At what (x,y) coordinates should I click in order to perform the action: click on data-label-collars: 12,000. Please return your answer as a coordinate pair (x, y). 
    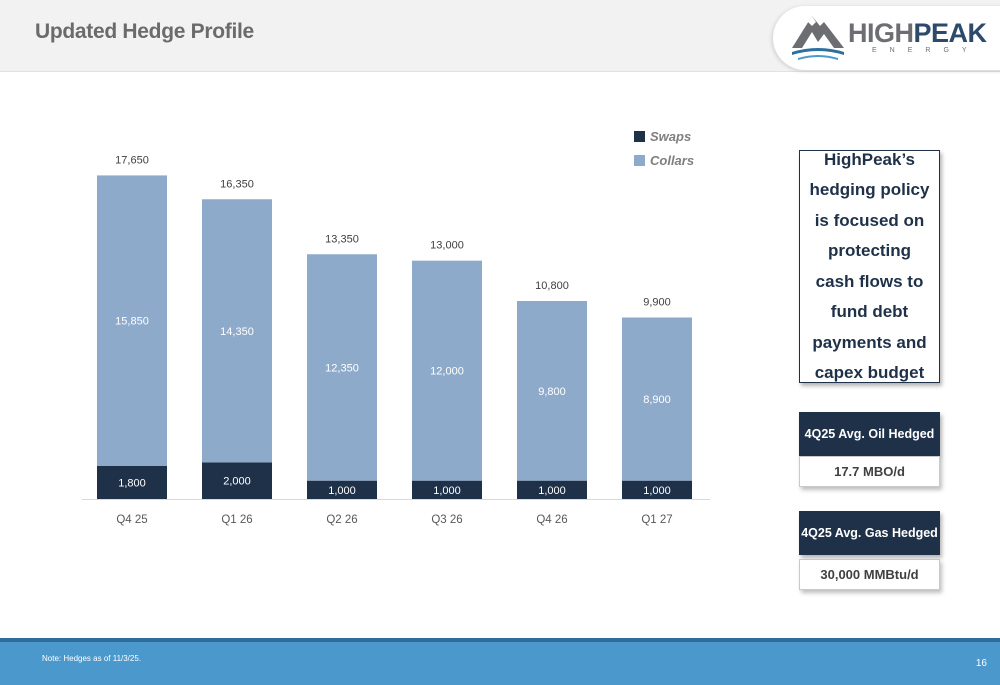
    Looking at the image, I should click on (447, 372).